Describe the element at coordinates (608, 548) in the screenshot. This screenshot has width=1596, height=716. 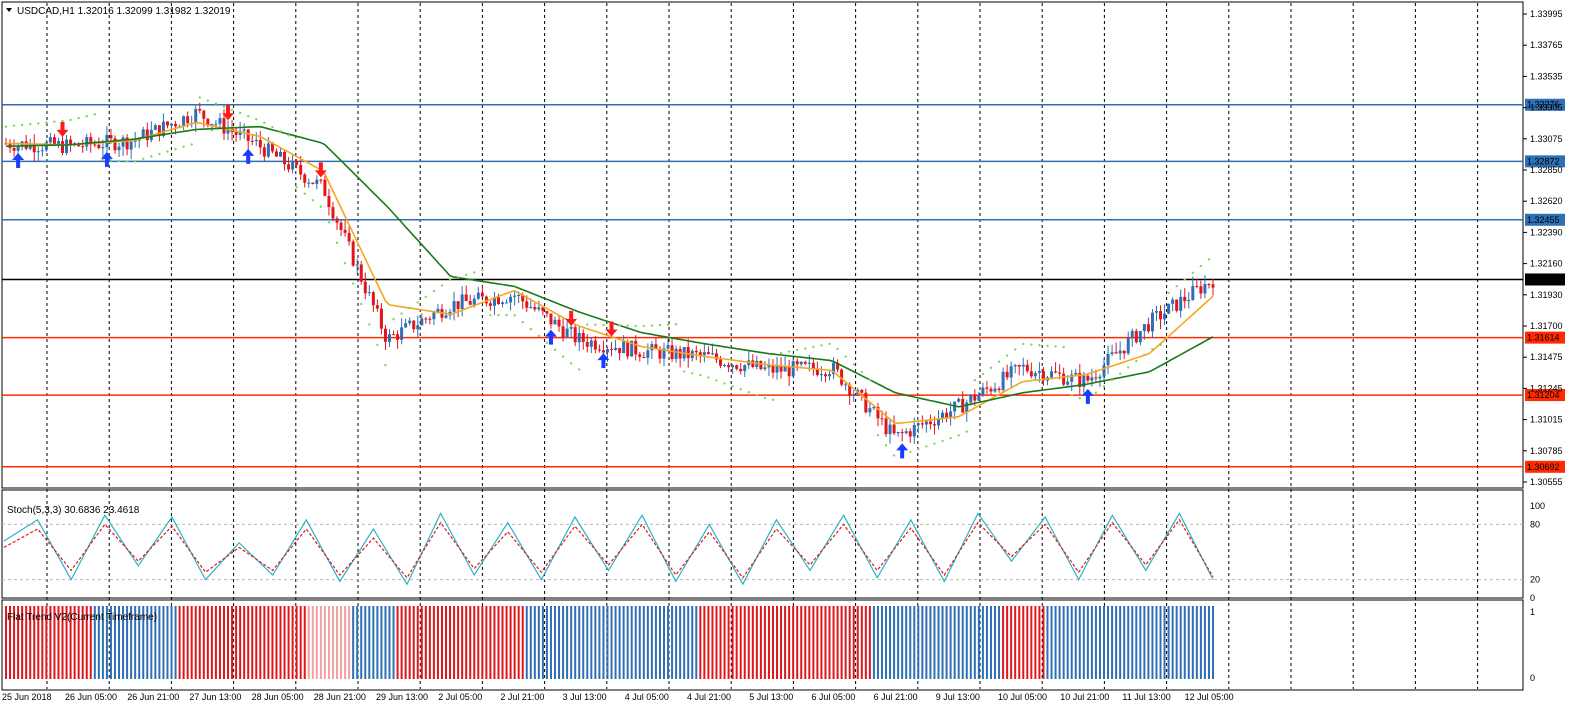
I see `stoch-d-line` at that location.